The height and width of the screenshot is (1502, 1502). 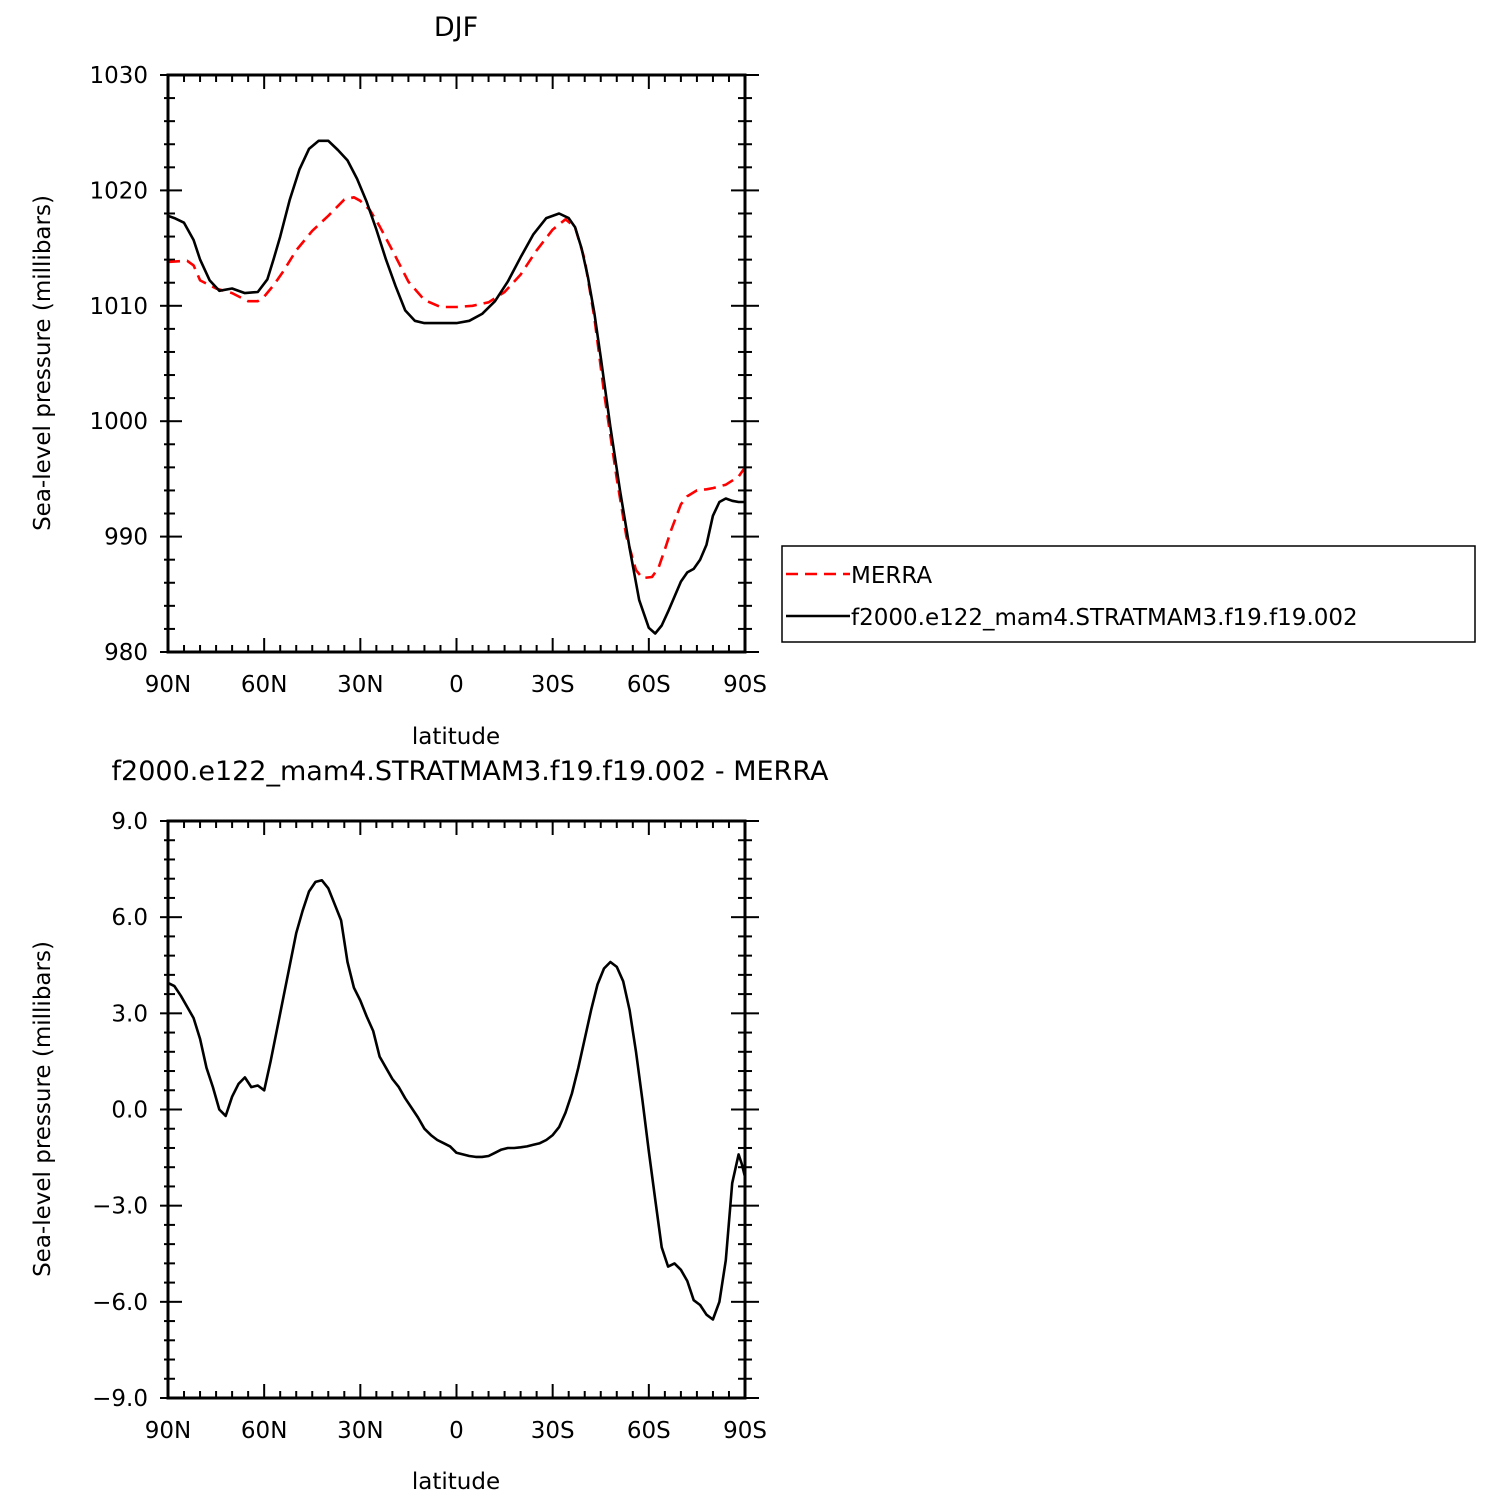 I want to click on y-tick-label: 1000, so click(x=118, y=422).